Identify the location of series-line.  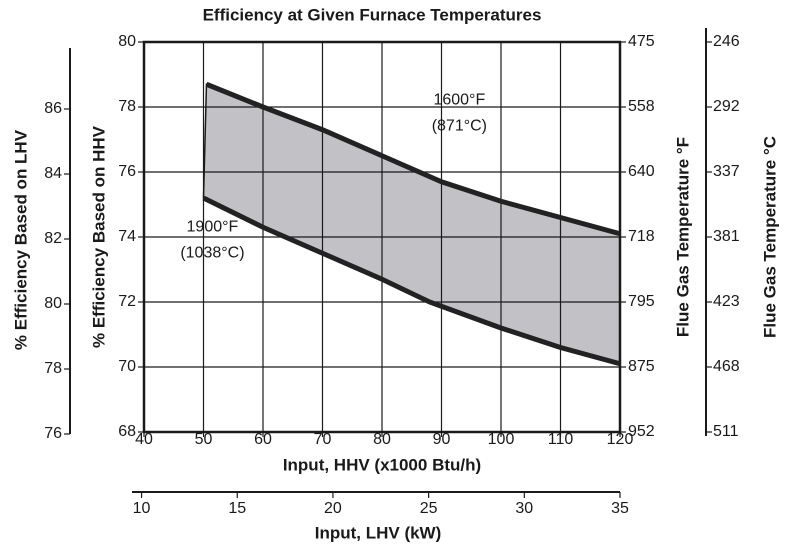
(413, 159).